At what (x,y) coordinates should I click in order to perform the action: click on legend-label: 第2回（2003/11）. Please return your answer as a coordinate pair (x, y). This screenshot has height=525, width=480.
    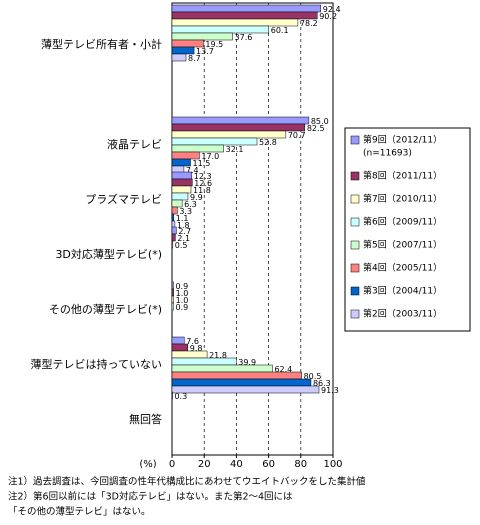
    Looking at the image, I should click on (402, 314).